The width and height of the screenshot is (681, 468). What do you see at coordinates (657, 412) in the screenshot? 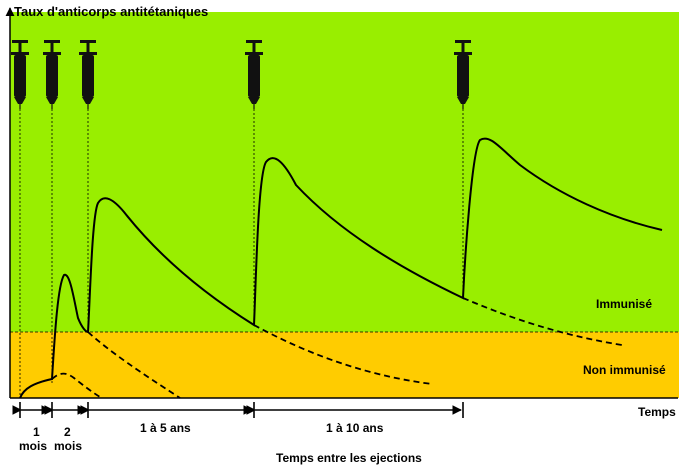
I see `x-axis-label: Temps` at bounding box center [657, 412].